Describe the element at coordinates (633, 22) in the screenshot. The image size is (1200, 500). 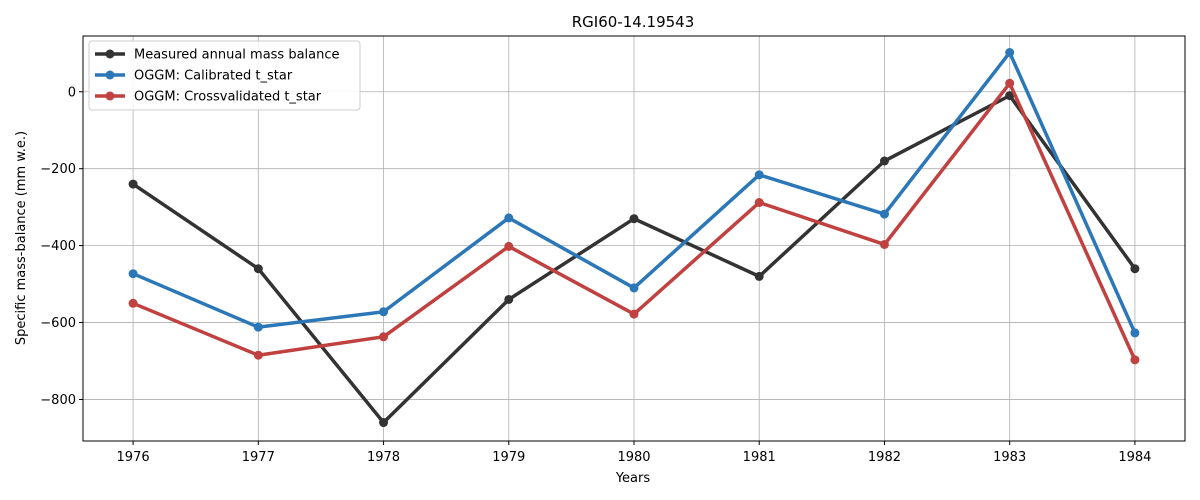
I see `chart-title: RGI60-14.19543` at that location.